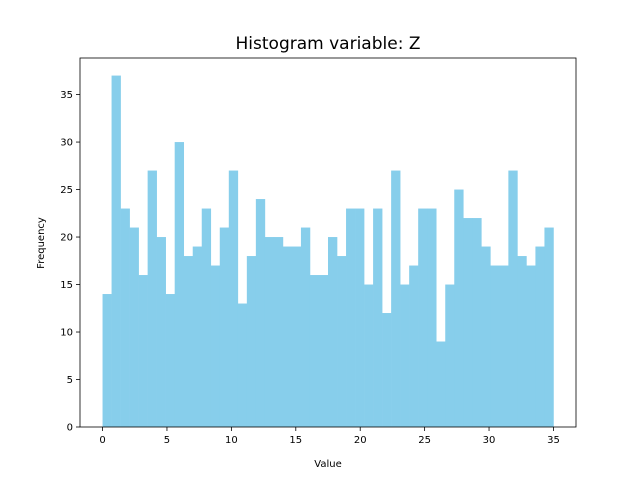  I want to click on y-axis-ticks: 0 5 10 15 20 25 30 35, so click(70, 262).